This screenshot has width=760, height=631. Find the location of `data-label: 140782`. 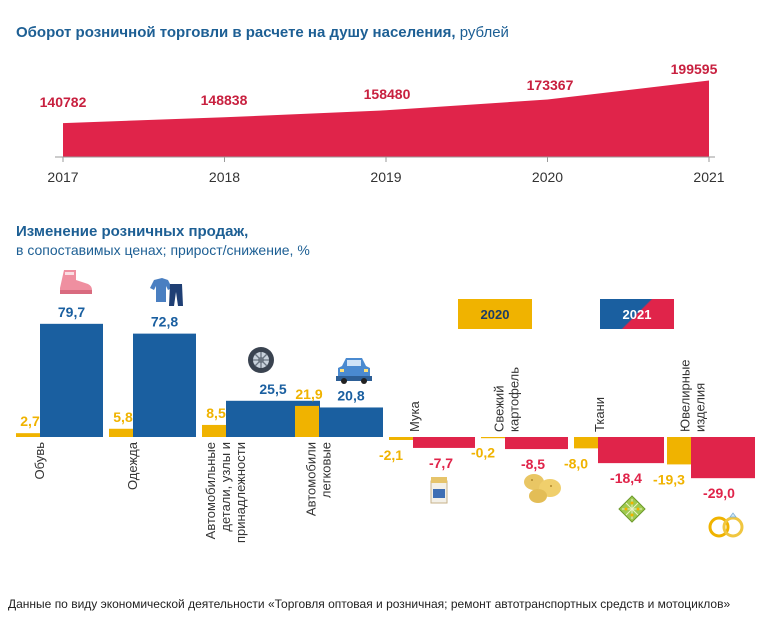

data-label: 140782 is located at coordinates (63, 102).